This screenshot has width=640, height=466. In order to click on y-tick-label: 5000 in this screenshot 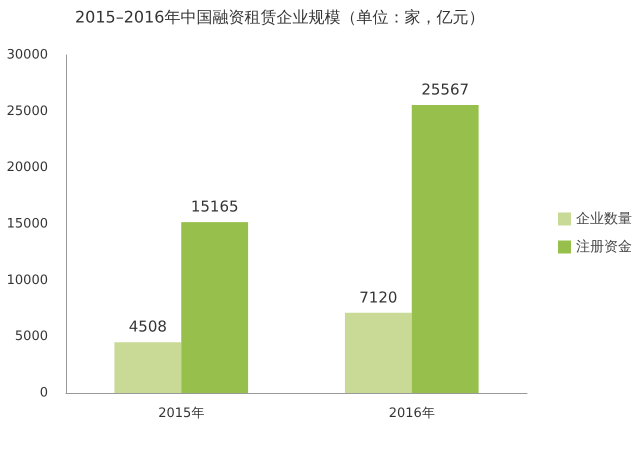, I will do `click(31, 336)`.